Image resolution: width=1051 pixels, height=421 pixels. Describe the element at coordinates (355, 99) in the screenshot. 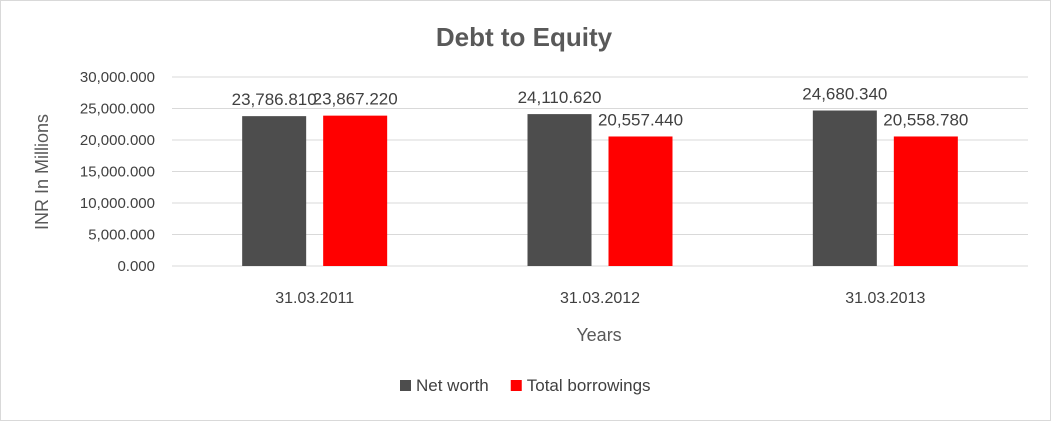

I see `data-label: 23,867.220` at that location.